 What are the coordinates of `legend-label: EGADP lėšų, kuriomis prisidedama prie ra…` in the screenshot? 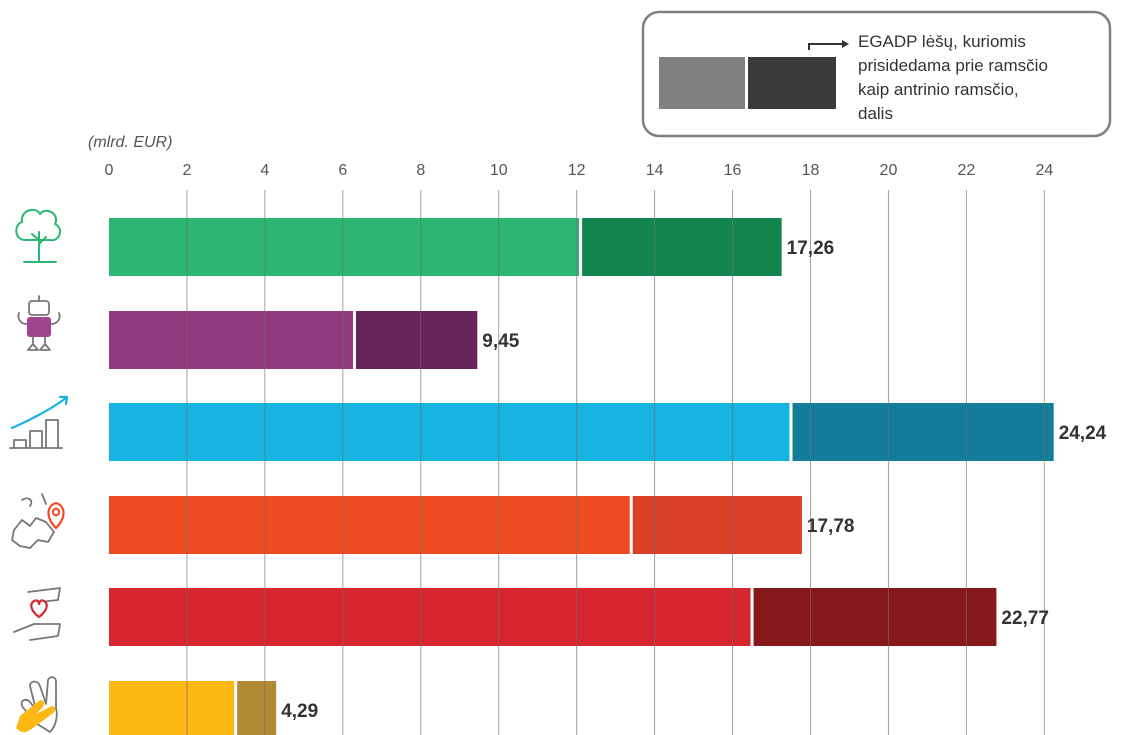 It's located at (955, 77).